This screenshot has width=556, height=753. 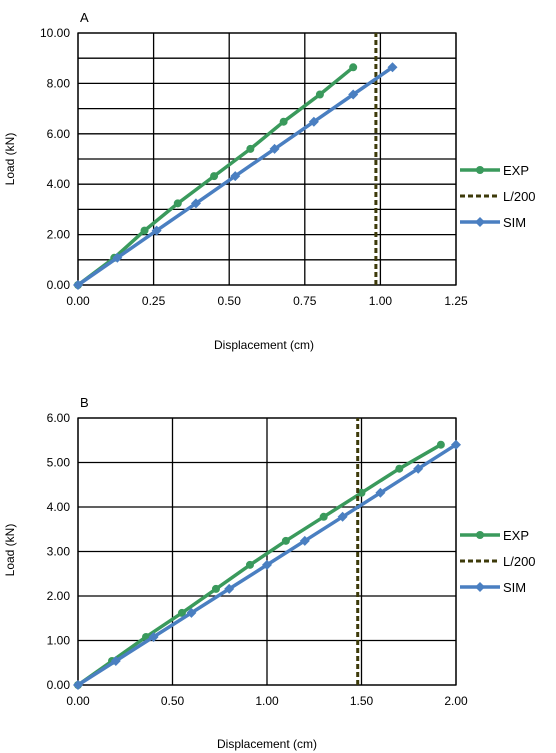 I want to click on y-axis-label-a: Load (kN), so click(x=10, y=159).